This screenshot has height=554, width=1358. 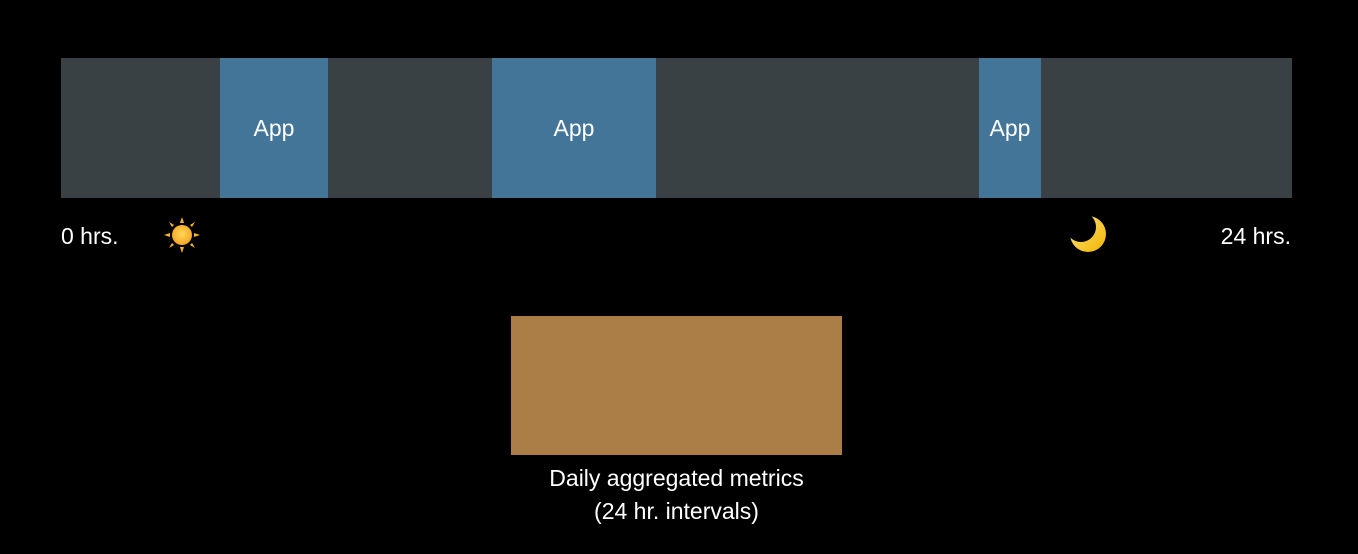 I want to click on sun-icon, so click(x=182, y=235).